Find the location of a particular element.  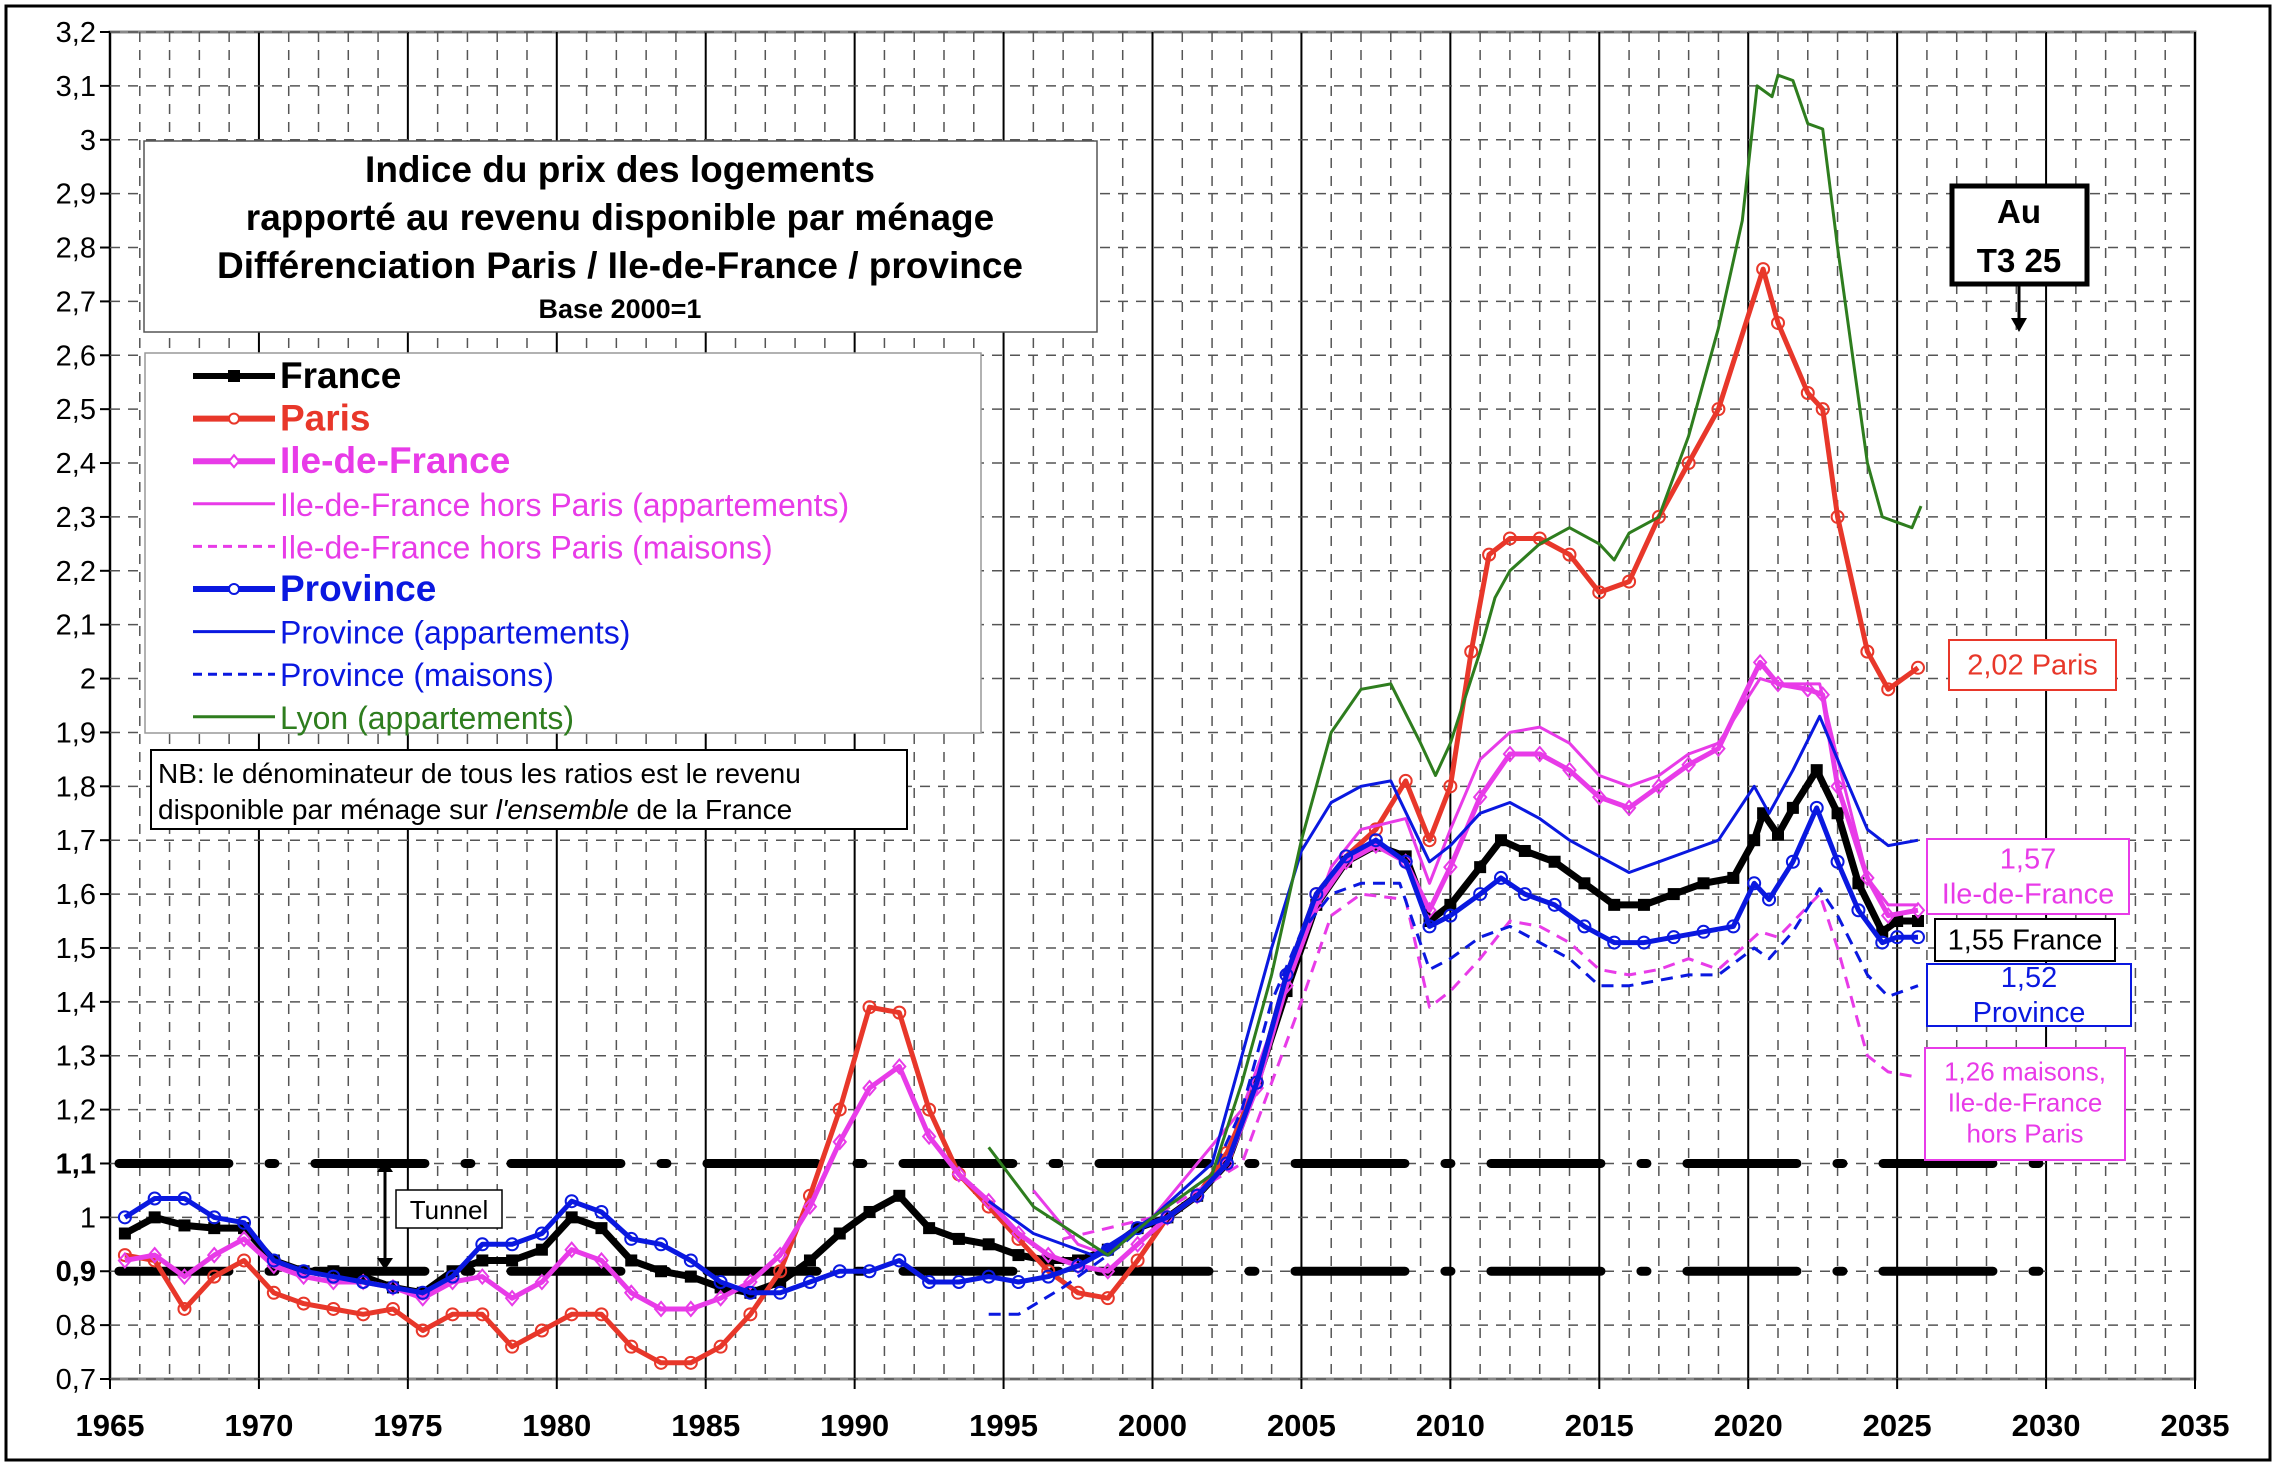

y-tick-label: 2 is located at coordinates (88, 680).